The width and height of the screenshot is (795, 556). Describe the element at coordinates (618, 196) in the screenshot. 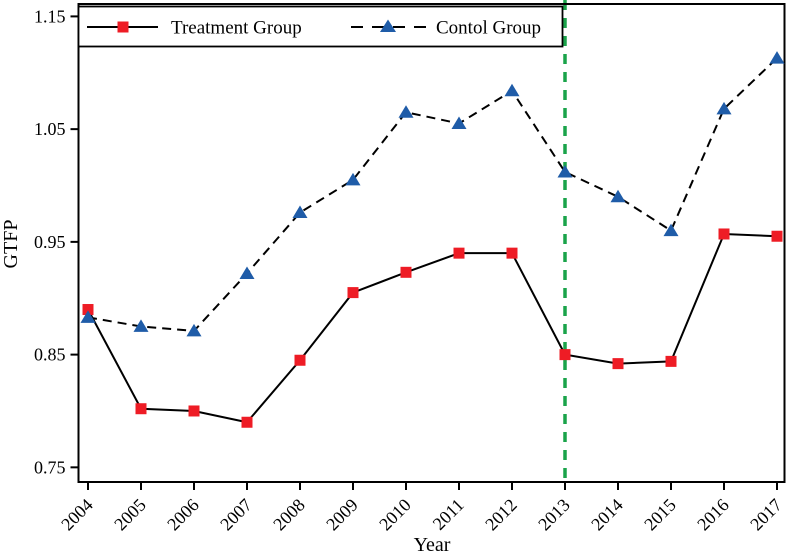

I see `data-point-triangle-2014` at that location.